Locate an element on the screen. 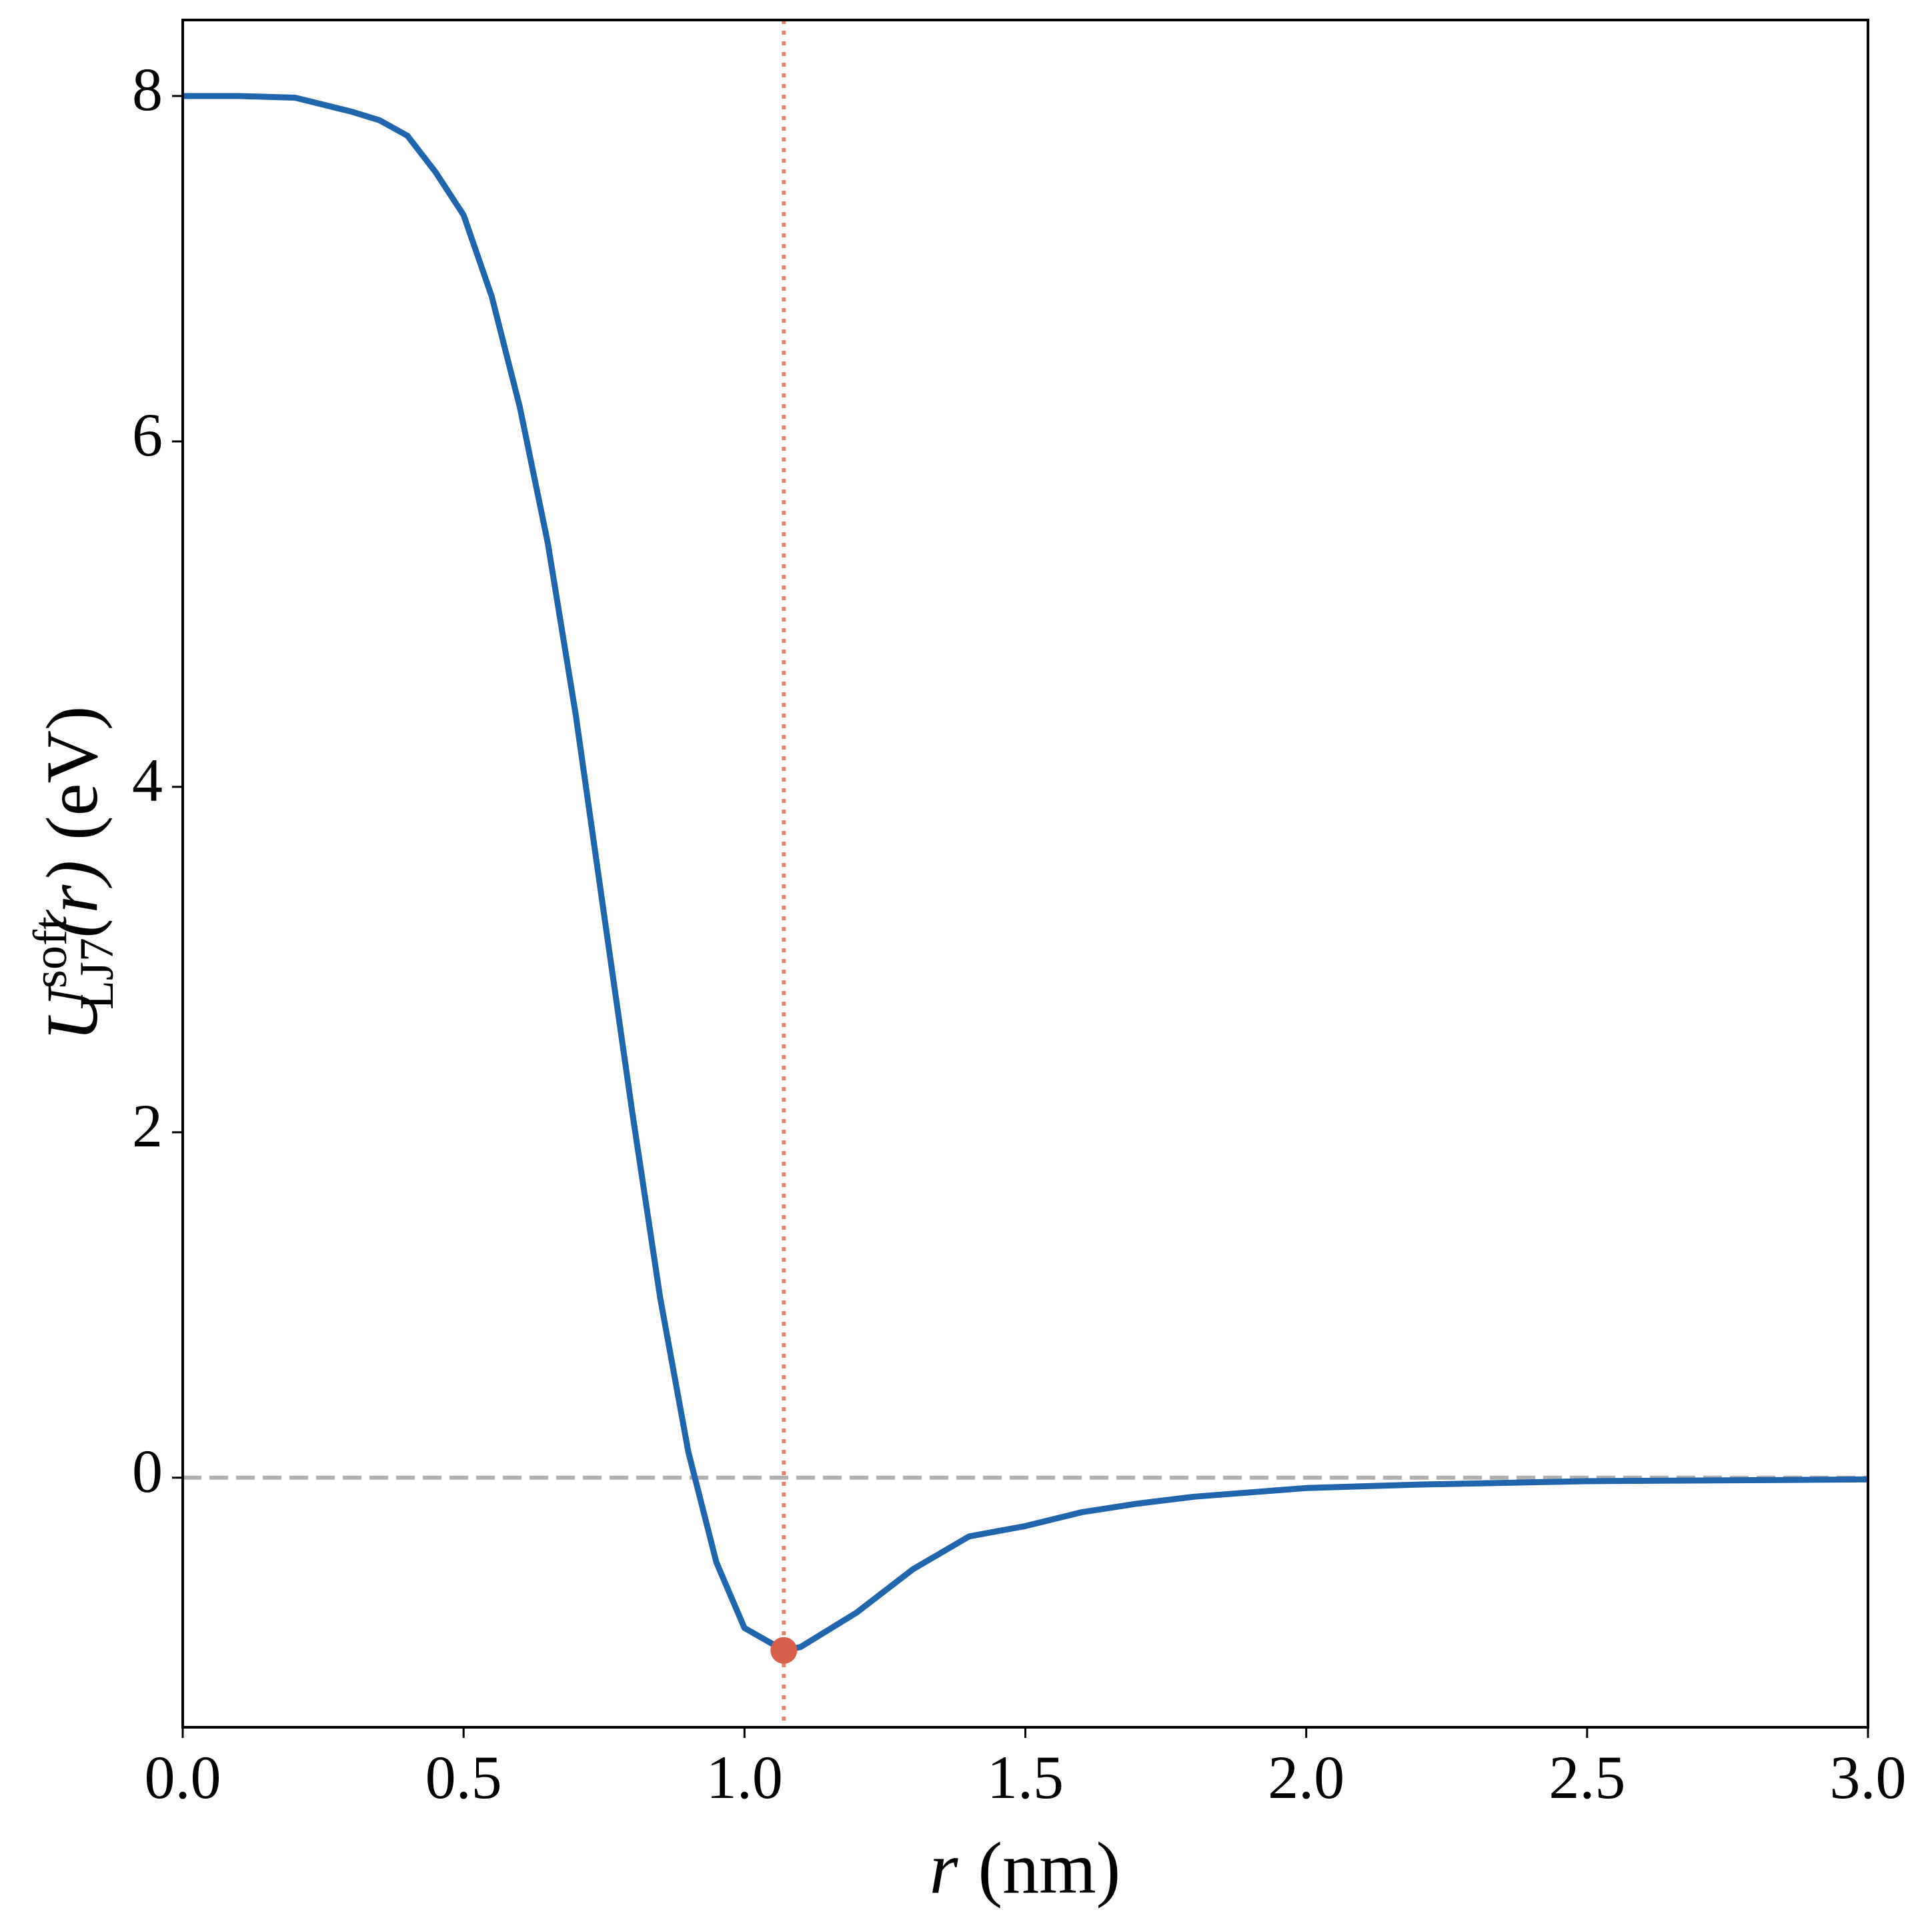 This screenshot has height=1932, width=1932. x-label-unit: (nm) is located at coordinates (1049, 1868).